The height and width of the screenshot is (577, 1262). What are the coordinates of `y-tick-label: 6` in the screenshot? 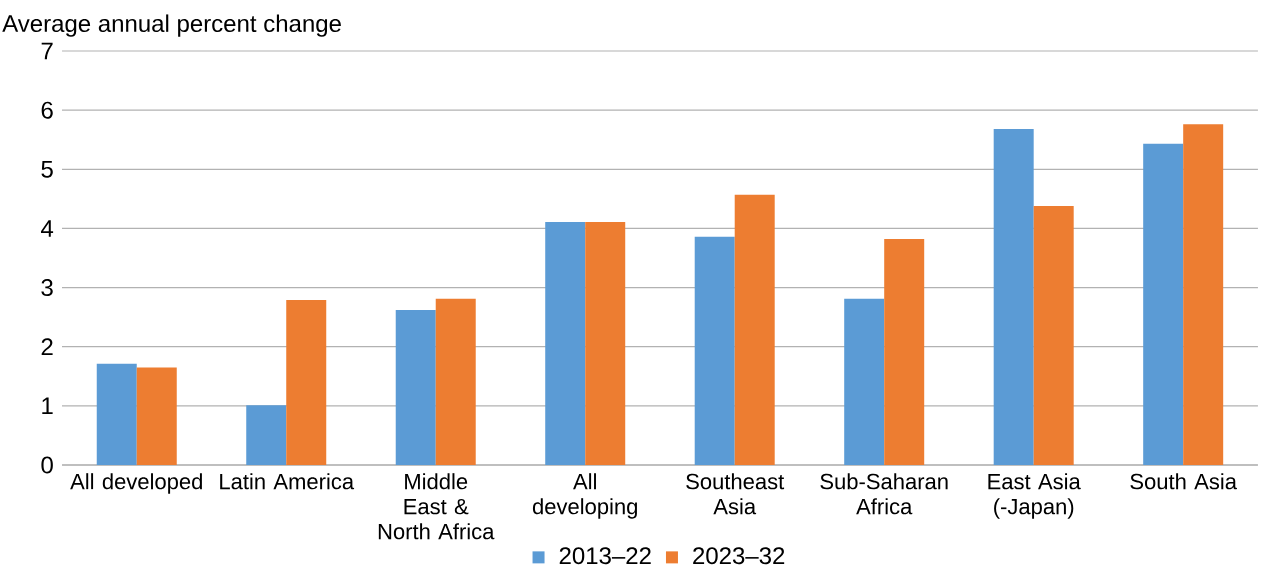 It's located at (47, 110).